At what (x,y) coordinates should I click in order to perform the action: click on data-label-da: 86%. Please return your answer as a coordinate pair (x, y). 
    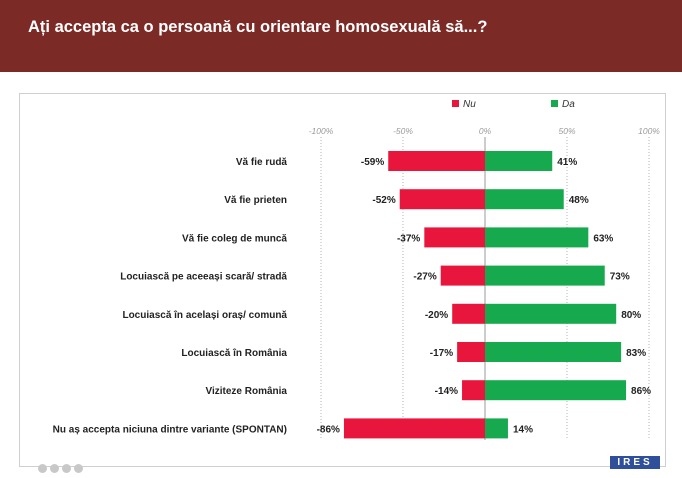
    Looking at the image, I should click on (641, 391).